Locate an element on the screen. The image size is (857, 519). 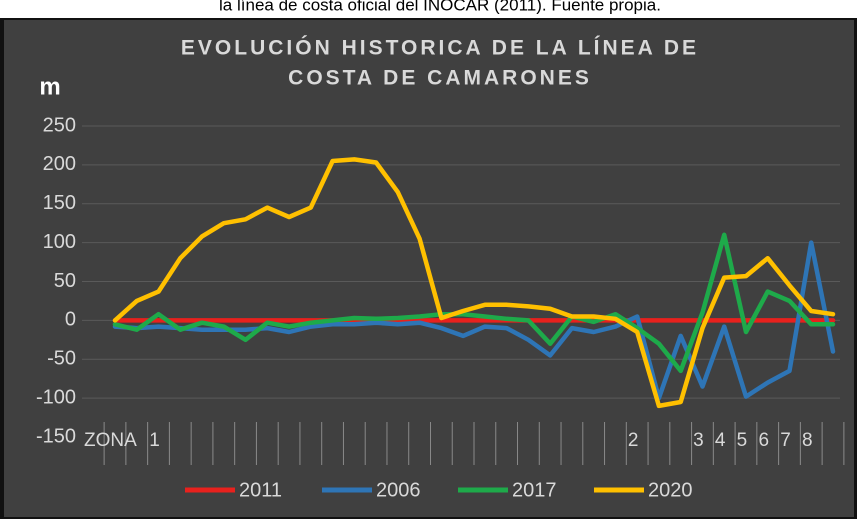
y-tick-label: 50 is located at coordinates (65, 281).